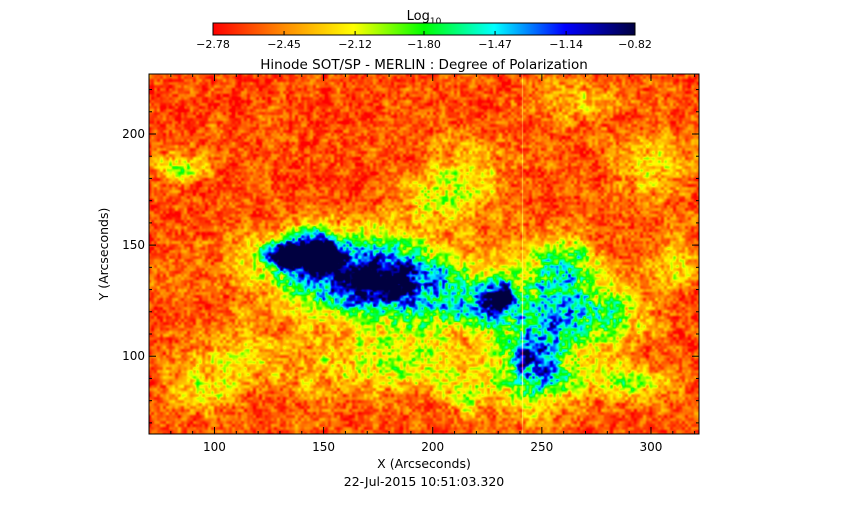 The width and height of the screenshot is (847, 512). I want to click on colorbar: −2.78 −2.45 −2.12 −1.80 −1.47 −1.14 −0.82, so click(424, 36).